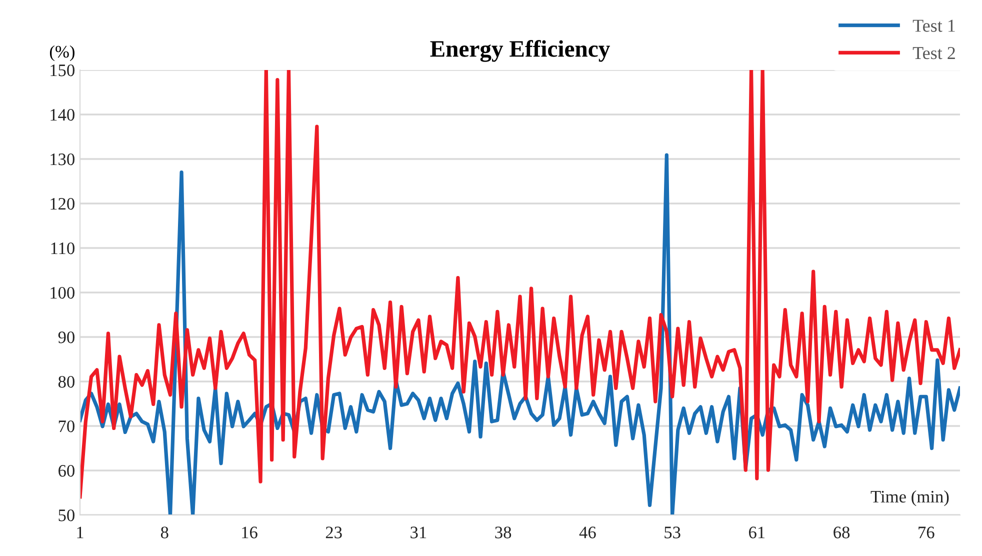  Describe the element at coordinates (62, 53) in the screenshot. I see `y-axis-title: (%)` at that location.